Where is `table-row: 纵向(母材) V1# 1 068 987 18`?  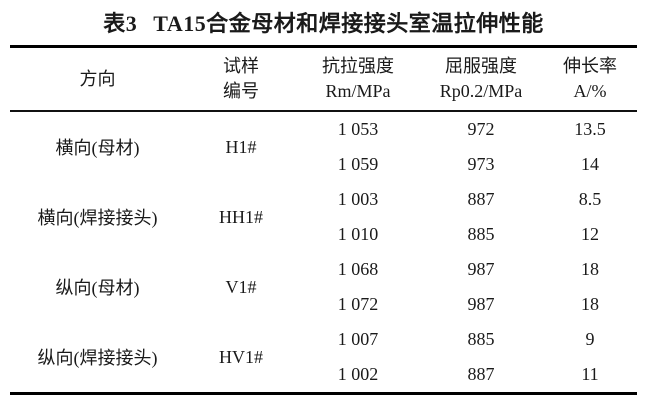 table-row: 纵向(母材) V1# 1 068 987 18 is located at coordinates (323, 275).